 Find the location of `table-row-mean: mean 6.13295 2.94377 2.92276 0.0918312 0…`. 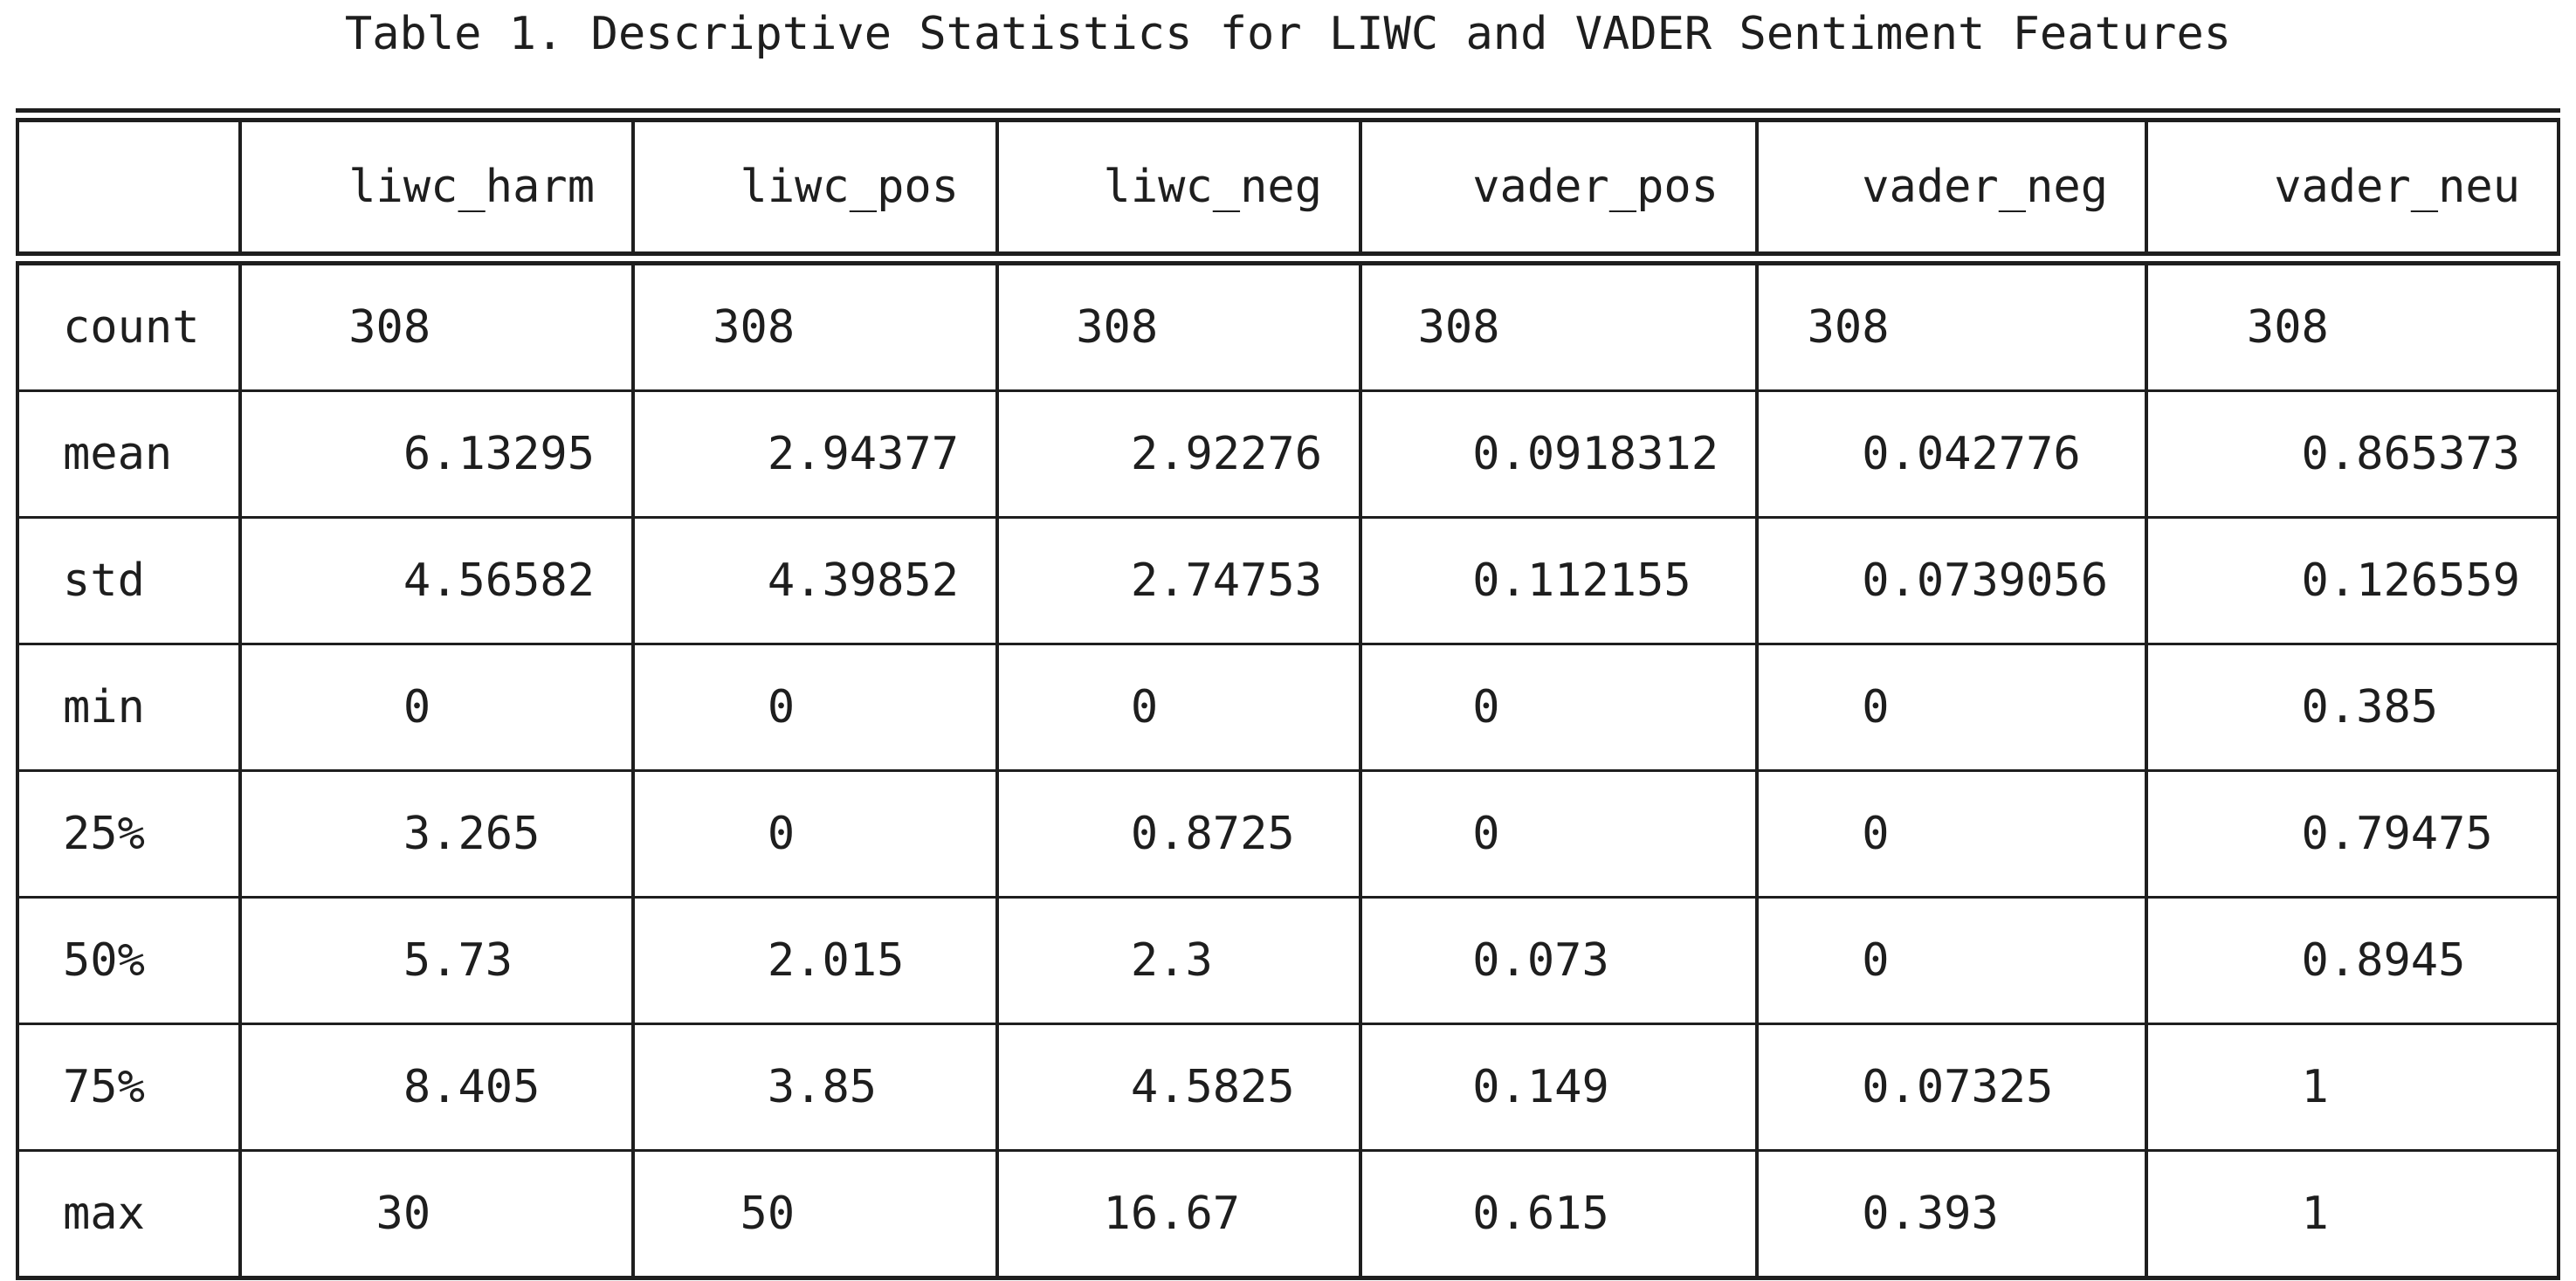

table-row-mean: mean 6.13295 2.94377 2.92276 0.0918312 0… is located at coordinates (1288, 454).